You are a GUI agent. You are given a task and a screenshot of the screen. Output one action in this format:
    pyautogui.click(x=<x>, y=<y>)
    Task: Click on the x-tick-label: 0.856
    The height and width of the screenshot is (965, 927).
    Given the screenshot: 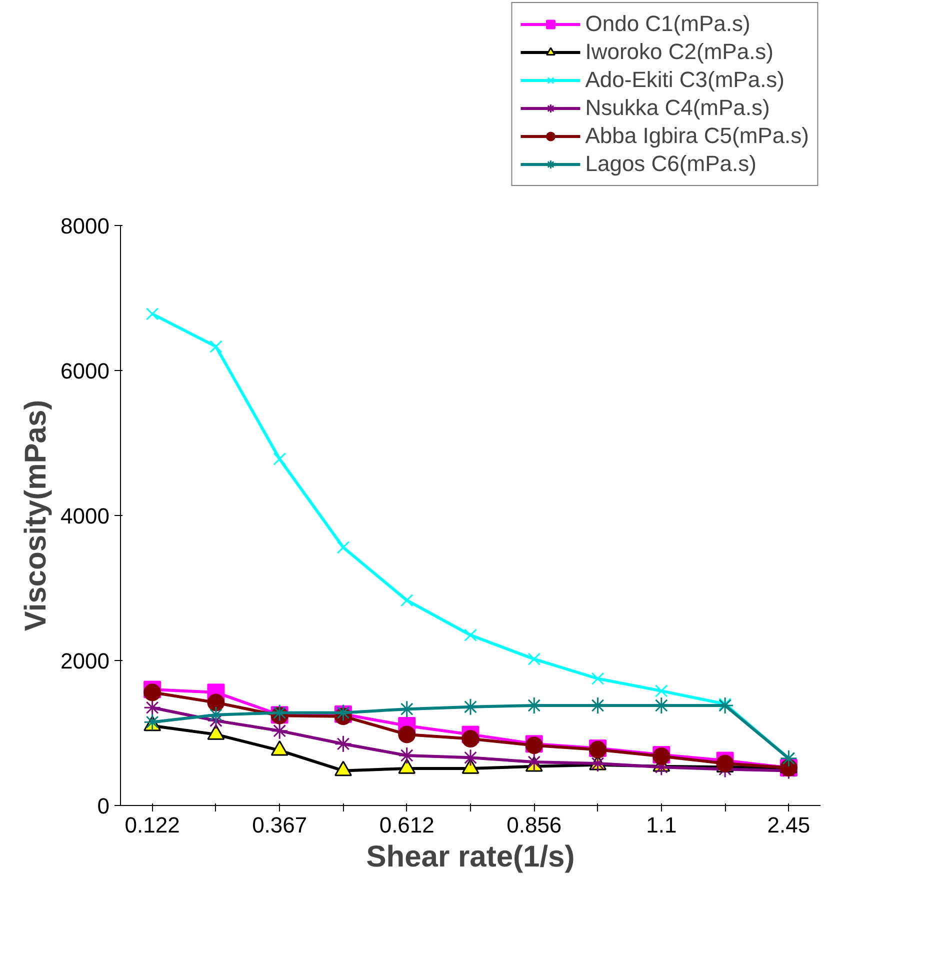 What is the action you would take?
    pyautogui.click(x=534, y=825)
    